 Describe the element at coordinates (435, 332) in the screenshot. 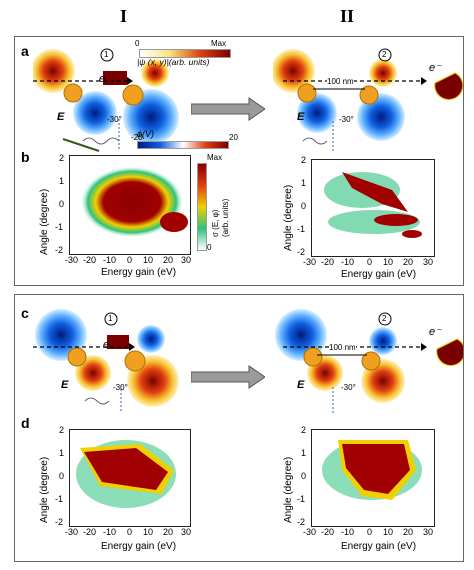

I see `electron-out-label-c: e⁻` at that location.